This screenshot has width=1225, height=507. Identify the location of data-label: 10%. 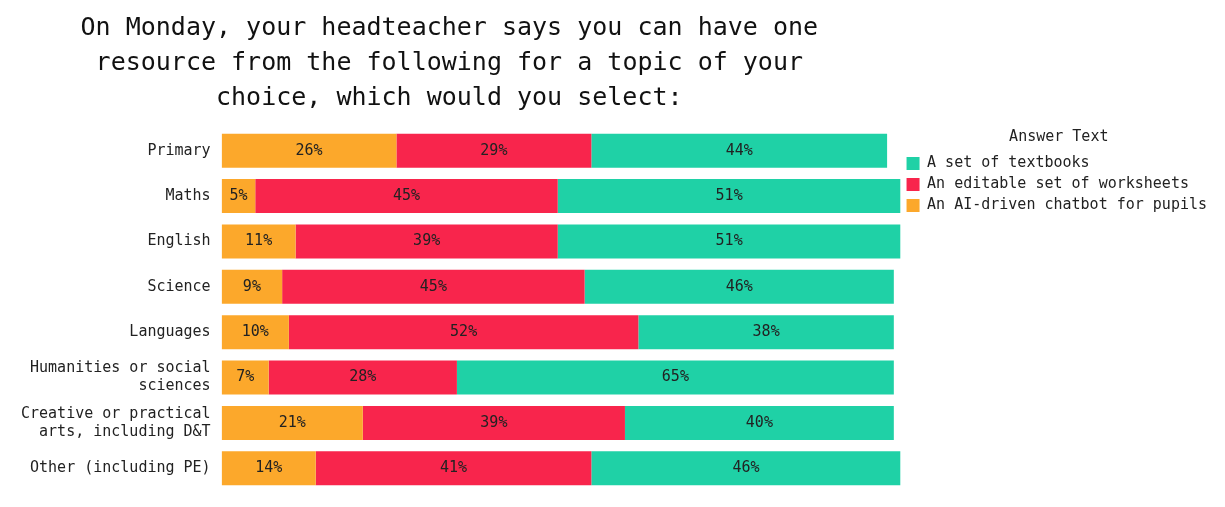
(255, 331).